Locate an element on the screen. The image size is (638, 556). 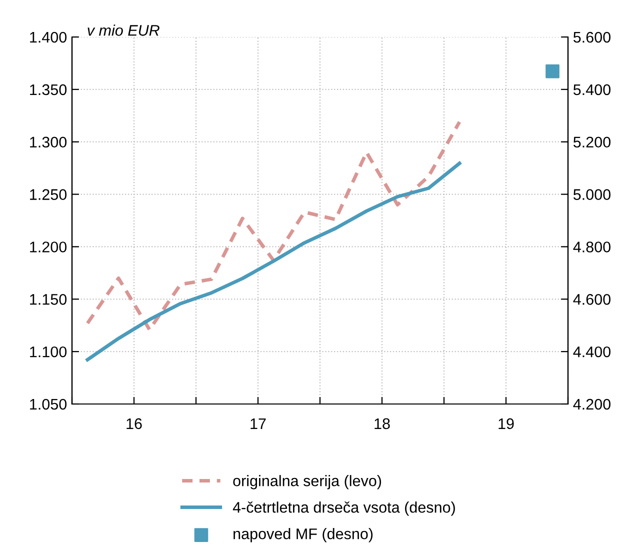
legend-label: 4-četrtletna drseča vsota (desno) is located at coordinates (343, 508).